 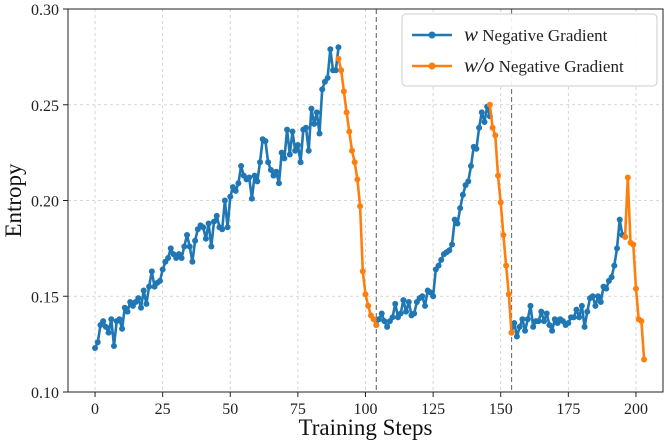 What do you see at coordinates (366, 427) in the screenshot?
I see `x-axis-title: Training Steps` at bounding box center [366, 427].